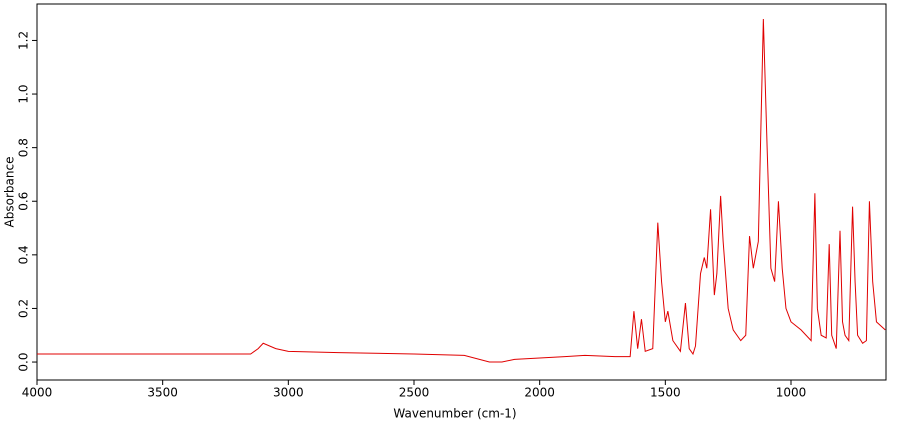 The height and width of the screenshot is (425, 910). What do you see at coordinates (162, 393) in the screenshot?
I see `x-tick-label: 3500` at bounding box center [162, 393].